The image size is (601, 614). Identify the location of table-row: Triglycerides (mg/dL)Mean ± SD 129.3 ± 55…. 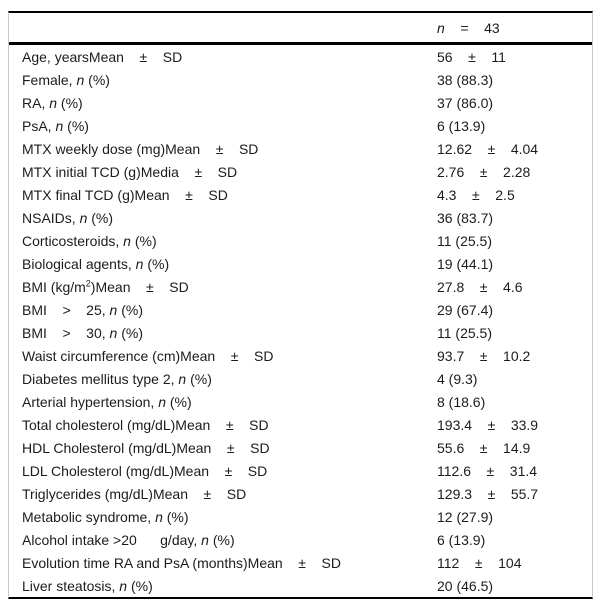
(300, 493).